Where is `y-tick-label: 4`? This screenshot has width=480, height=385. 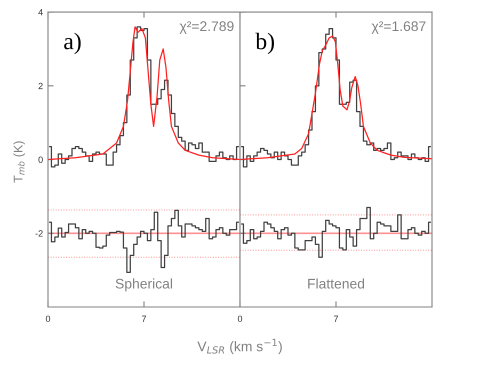
y-tick-label: 4 is located at coordinates (40, 12).